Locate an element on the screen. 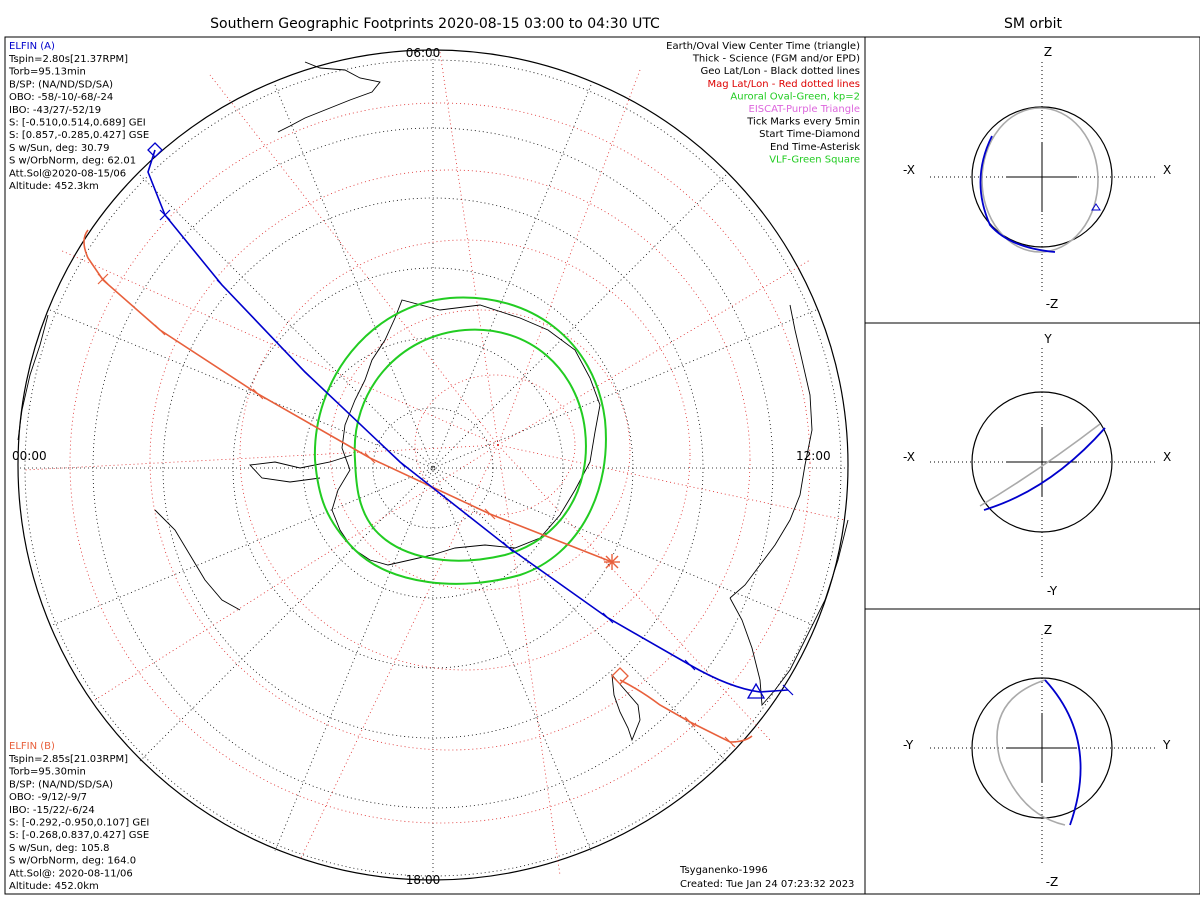 This screenshot has width=1200, height=900. auroral-oval-inner is located at coordinates (470, 445).